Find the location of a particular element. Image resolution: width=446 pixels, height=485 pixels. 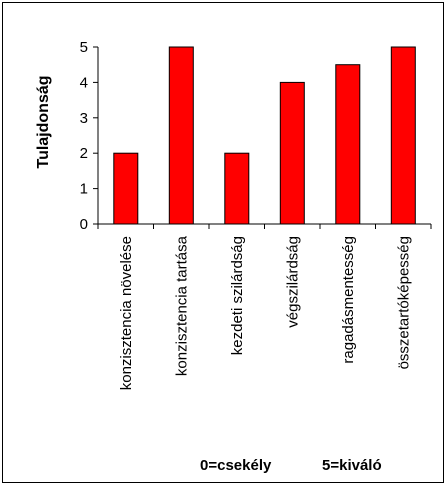

x-tick-label-2: kezdeti szilárdság is located at coordinates (237, 295).